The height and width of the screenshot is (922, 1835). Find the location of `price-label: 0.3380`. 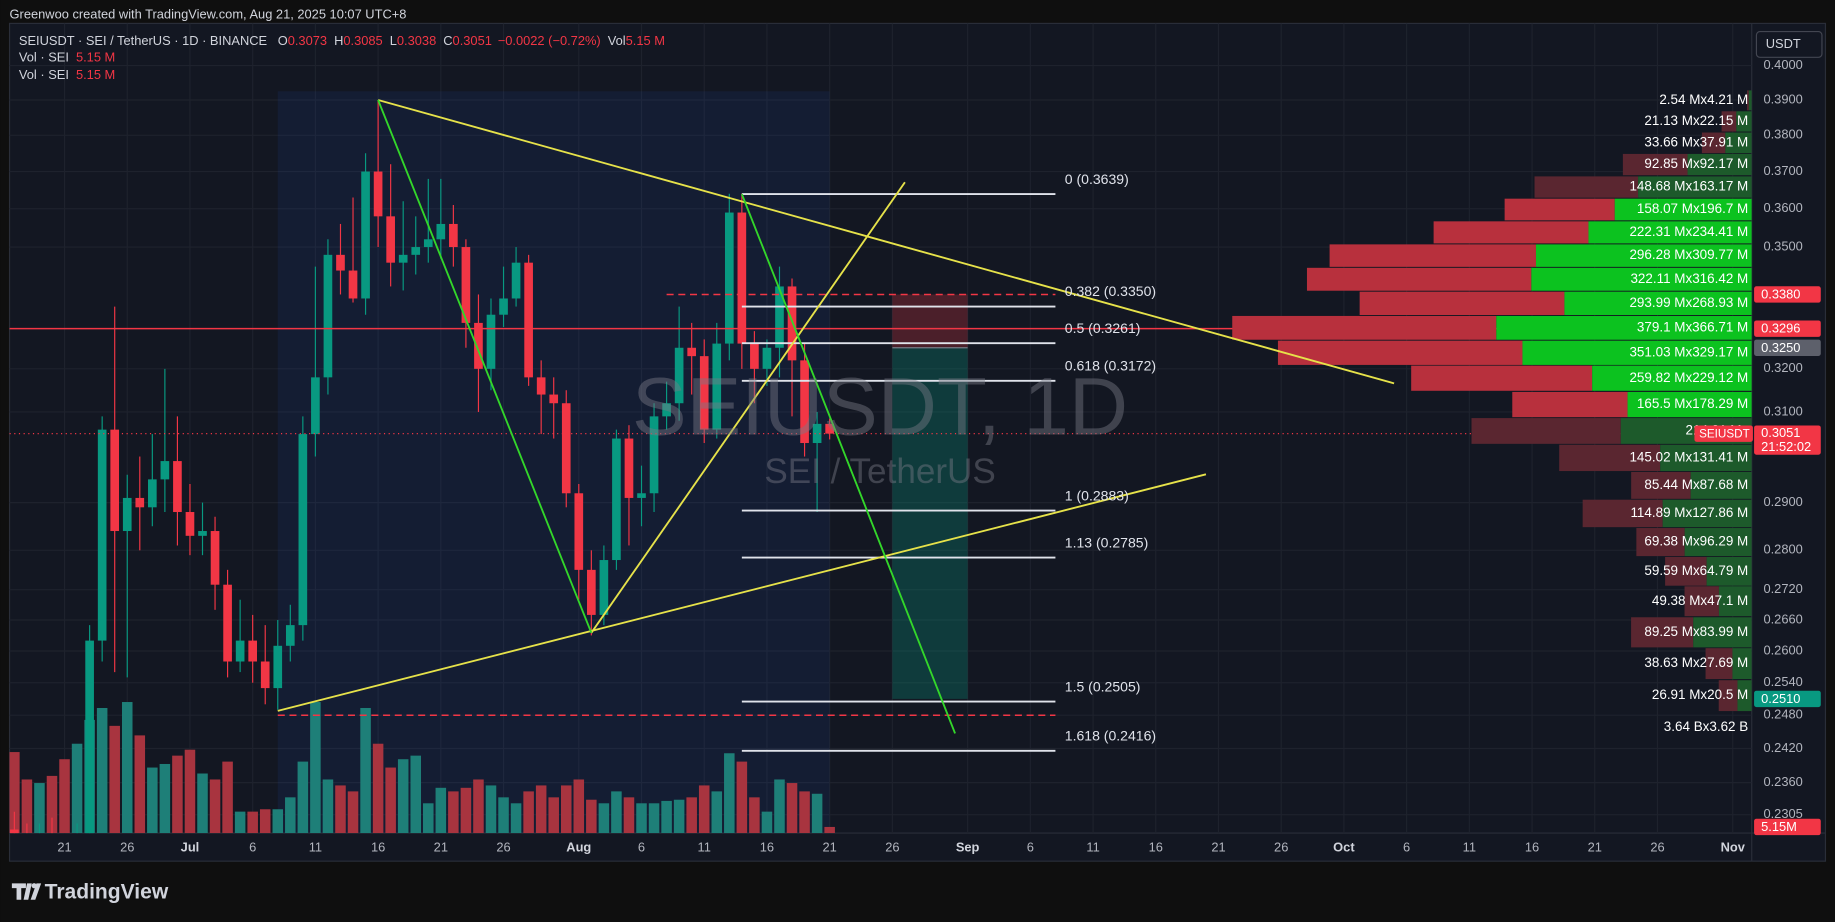

price-label: 0.3380 is located at coordinates (1780, 293).